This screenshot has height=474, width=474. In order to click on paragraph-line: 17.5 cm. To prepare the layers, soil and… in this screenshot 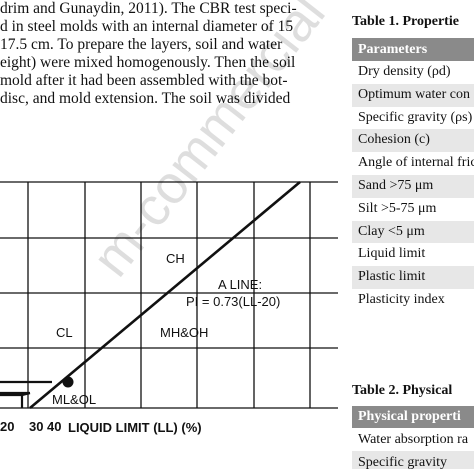, I will do `click(141, 44)`.